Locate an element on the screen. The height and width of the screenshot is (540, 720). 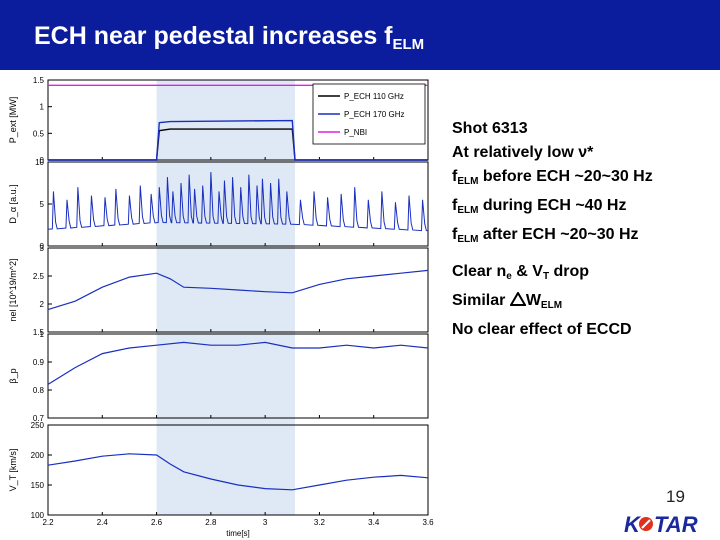
y-tick-label: 150 is located at coordinates (38, 485).